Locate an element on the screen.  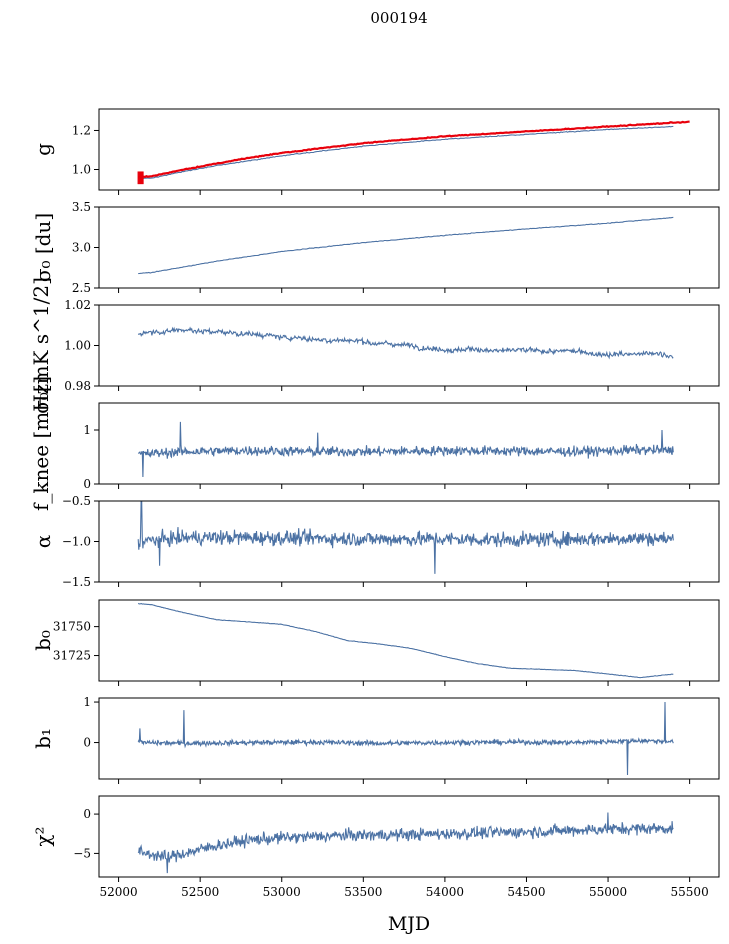
axes-frame-fknee is located at coordinates (409, 443).